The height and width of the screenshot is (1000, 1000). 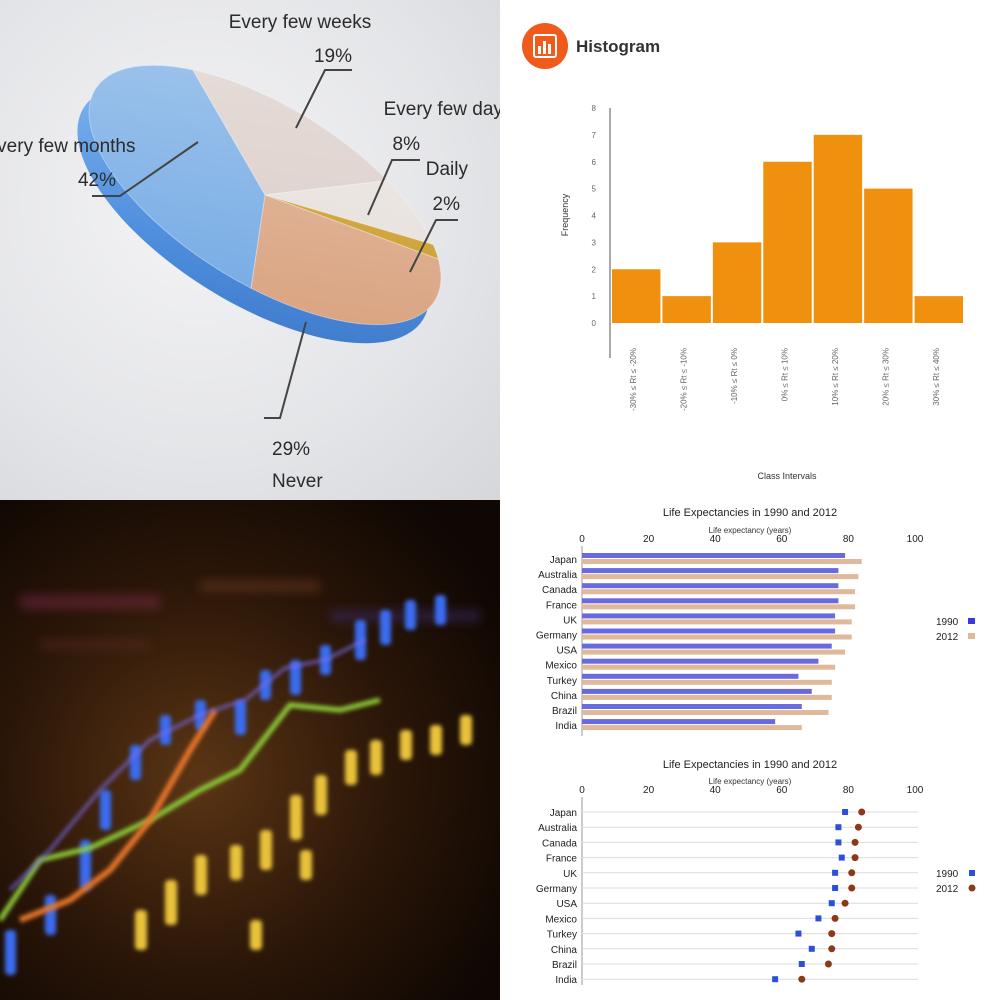 I want to click on category-label: France, so click(x=562, y=605).